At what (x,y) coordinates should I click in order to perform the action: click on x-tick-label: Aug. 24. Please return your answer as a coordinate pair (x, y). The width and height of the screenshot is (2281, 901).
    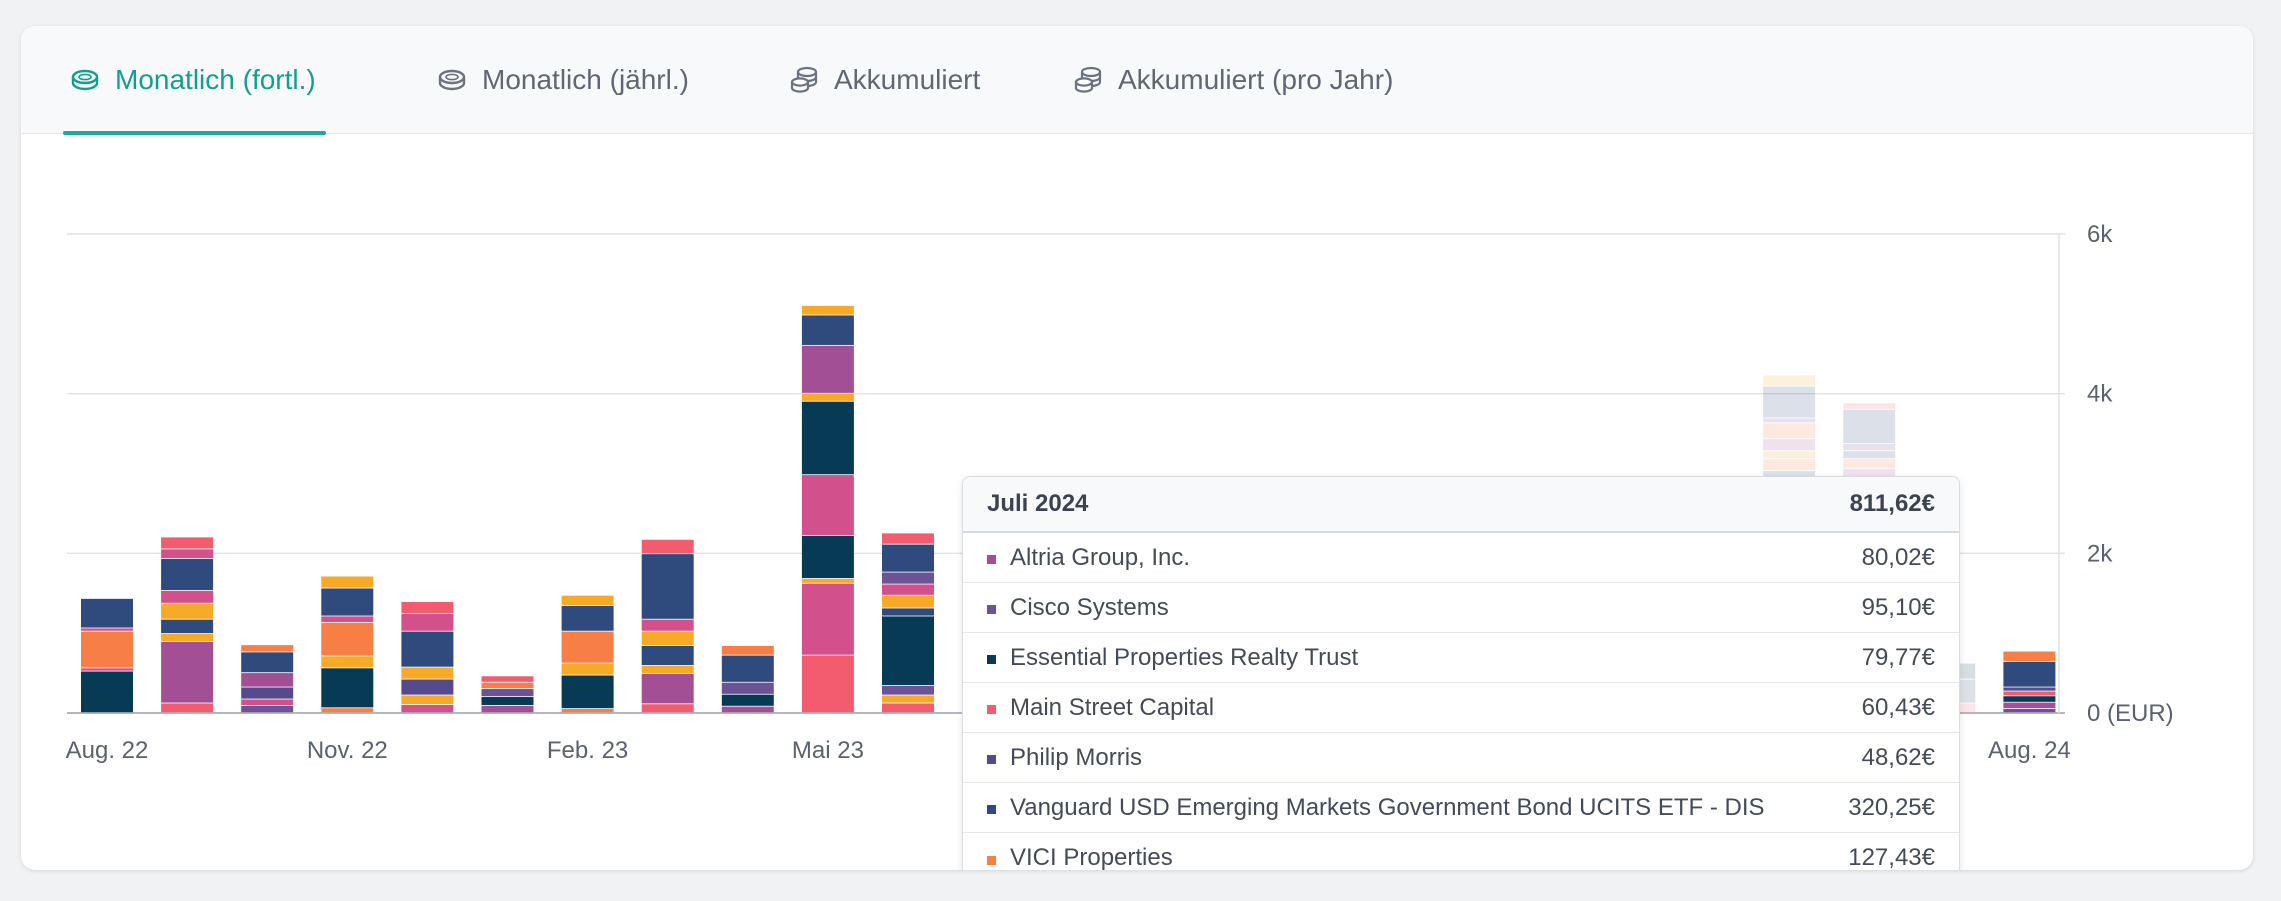
    Looking at the image, I should click on (2029, 750).